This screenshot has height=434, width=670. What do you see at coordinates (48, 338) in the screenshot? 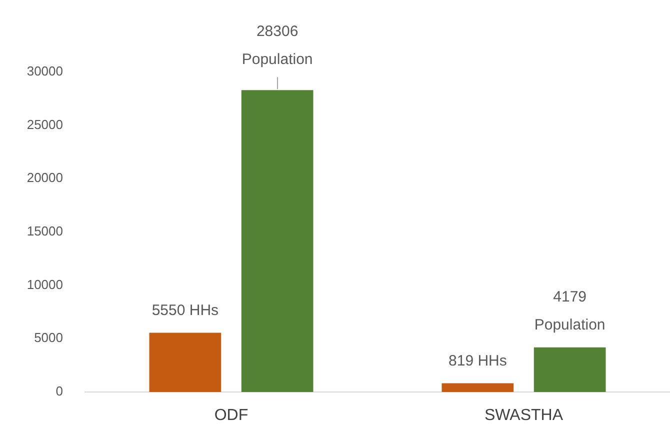
I see `y-tick-label: 5000` at bounding box center [48, 338].